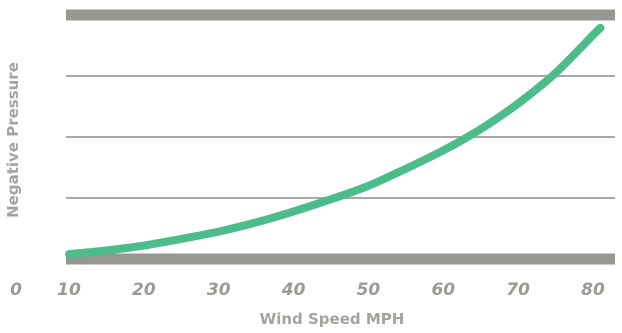  I want to click on x-tick-label: 60, so click(443, 290).